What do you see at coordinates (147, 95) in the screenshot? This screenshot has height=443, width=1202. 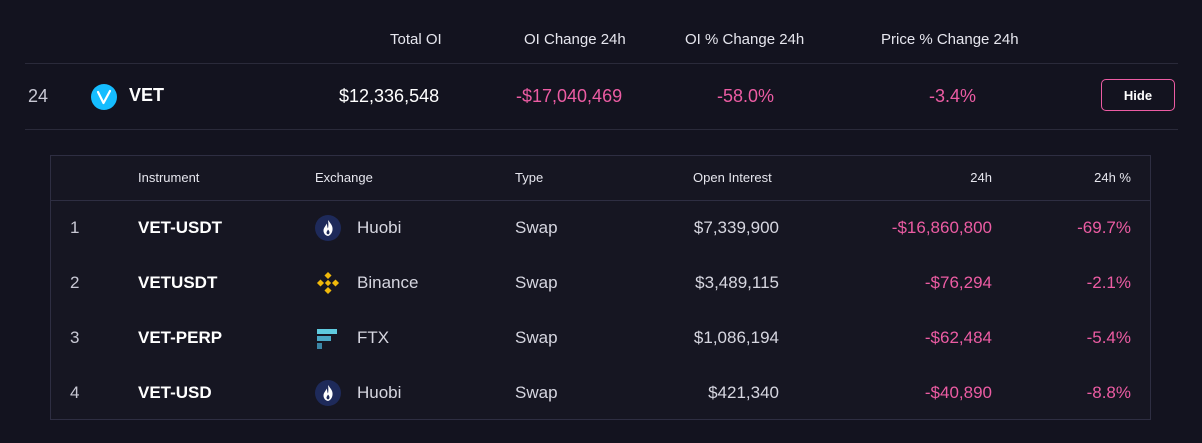 I see `coin-symbol: VET` at bounding box center [147, 95].